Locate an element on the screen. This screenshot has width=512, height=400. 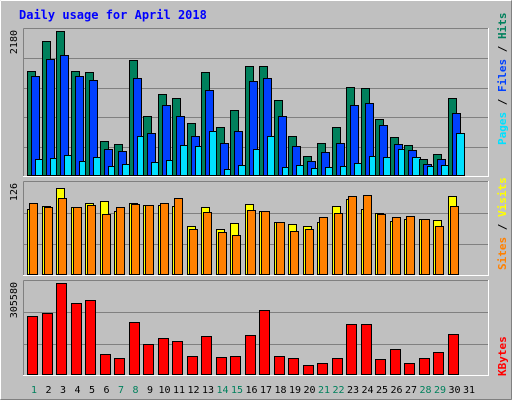
day-label: 27 is located at coordinates (411, 390).